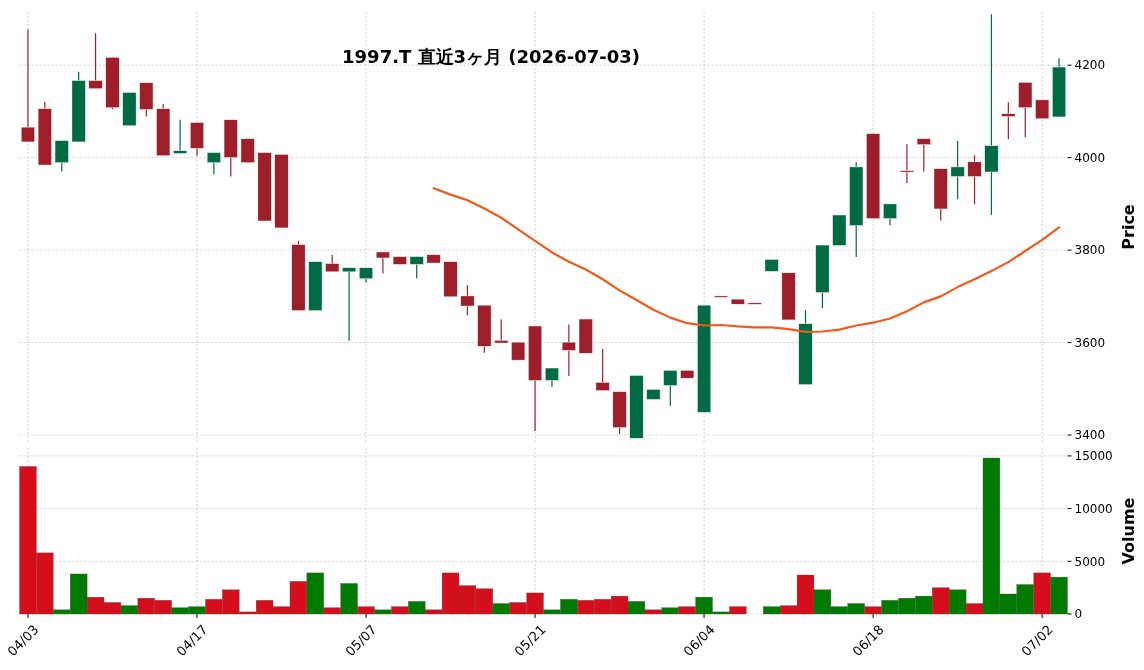 The height and width of the screenshot is (670, 1144). Describe the element at coordinates (1090, 342) in the screenshot. I see `y-tick-label: 3600` at that location.